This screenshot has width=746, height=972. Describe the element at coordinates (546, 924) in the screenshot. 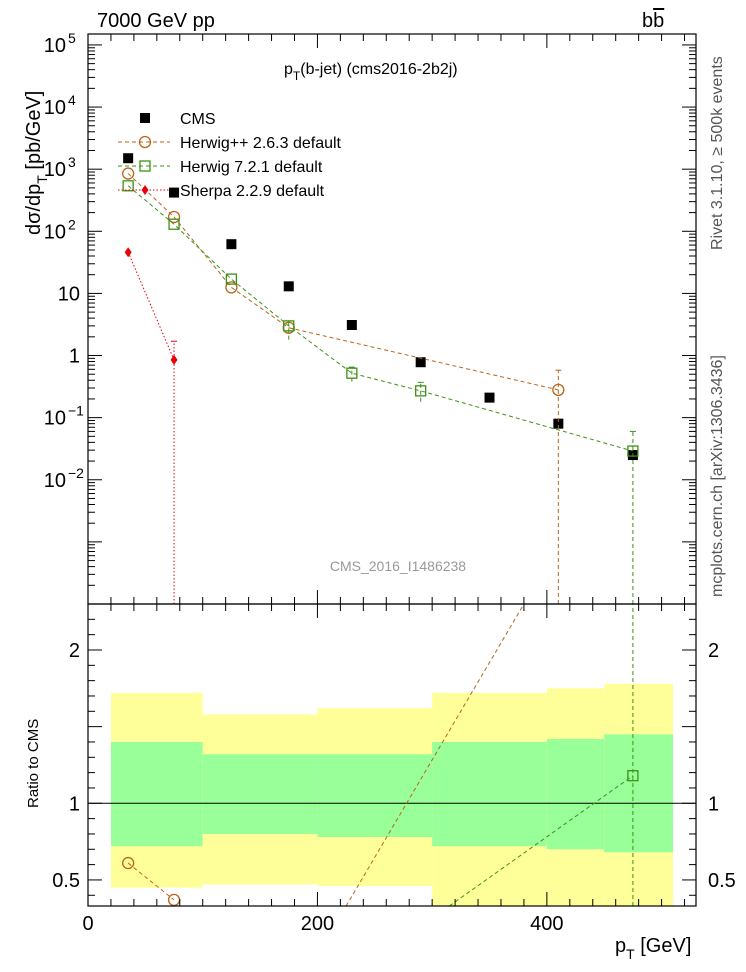

I see `x-tick-label: 400` at that location.